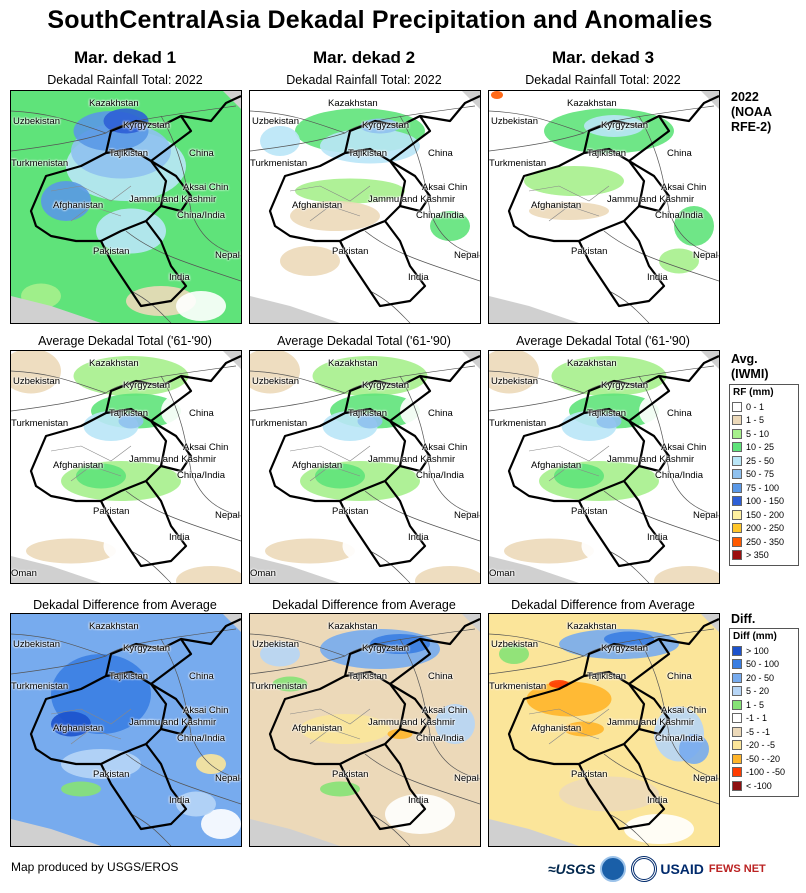 This screenshot has width=806, height=893. What do you see at coordinates (764, 665) in the screenshot?
I see `diff-legend-item: 50 - 100` at bounding box center [764, 665].